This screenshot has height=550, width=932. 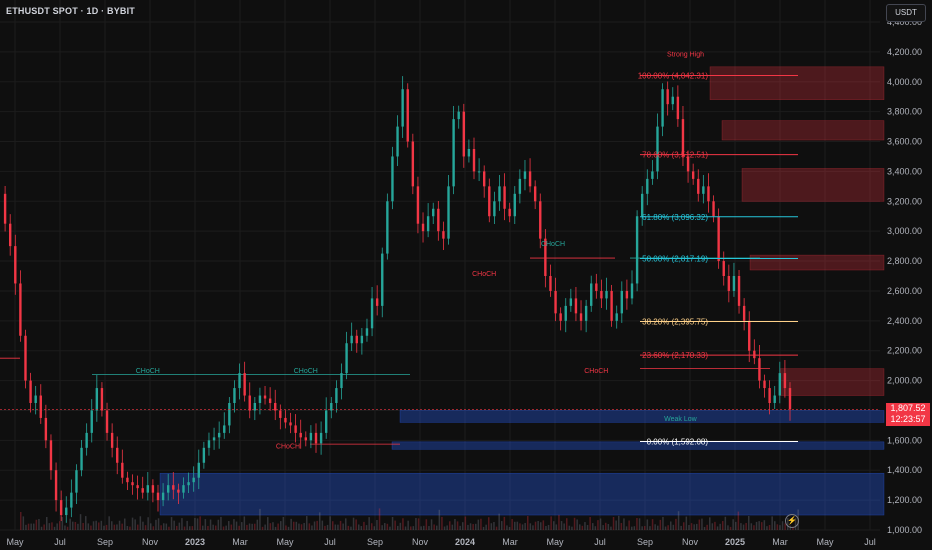 I want to click on lightning-icon: ⚡, so click(x=792, y=521).